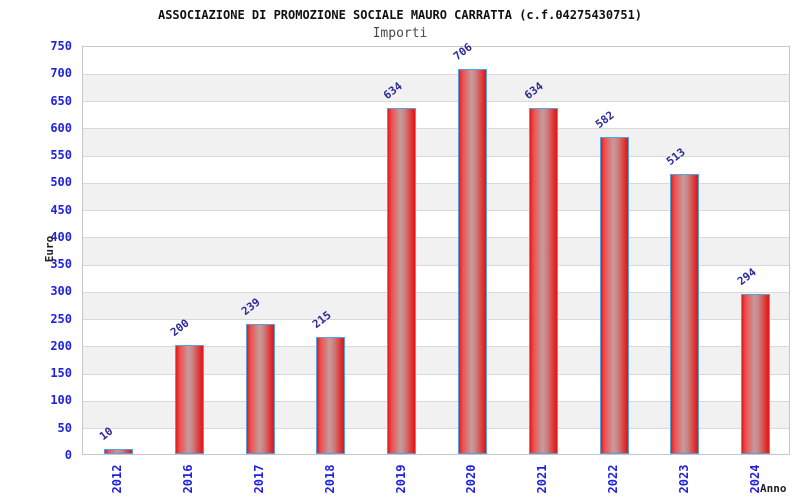 This screenshot has width=800, height=500. I want to click on x-tick-label: 2017, so click(259, 479).